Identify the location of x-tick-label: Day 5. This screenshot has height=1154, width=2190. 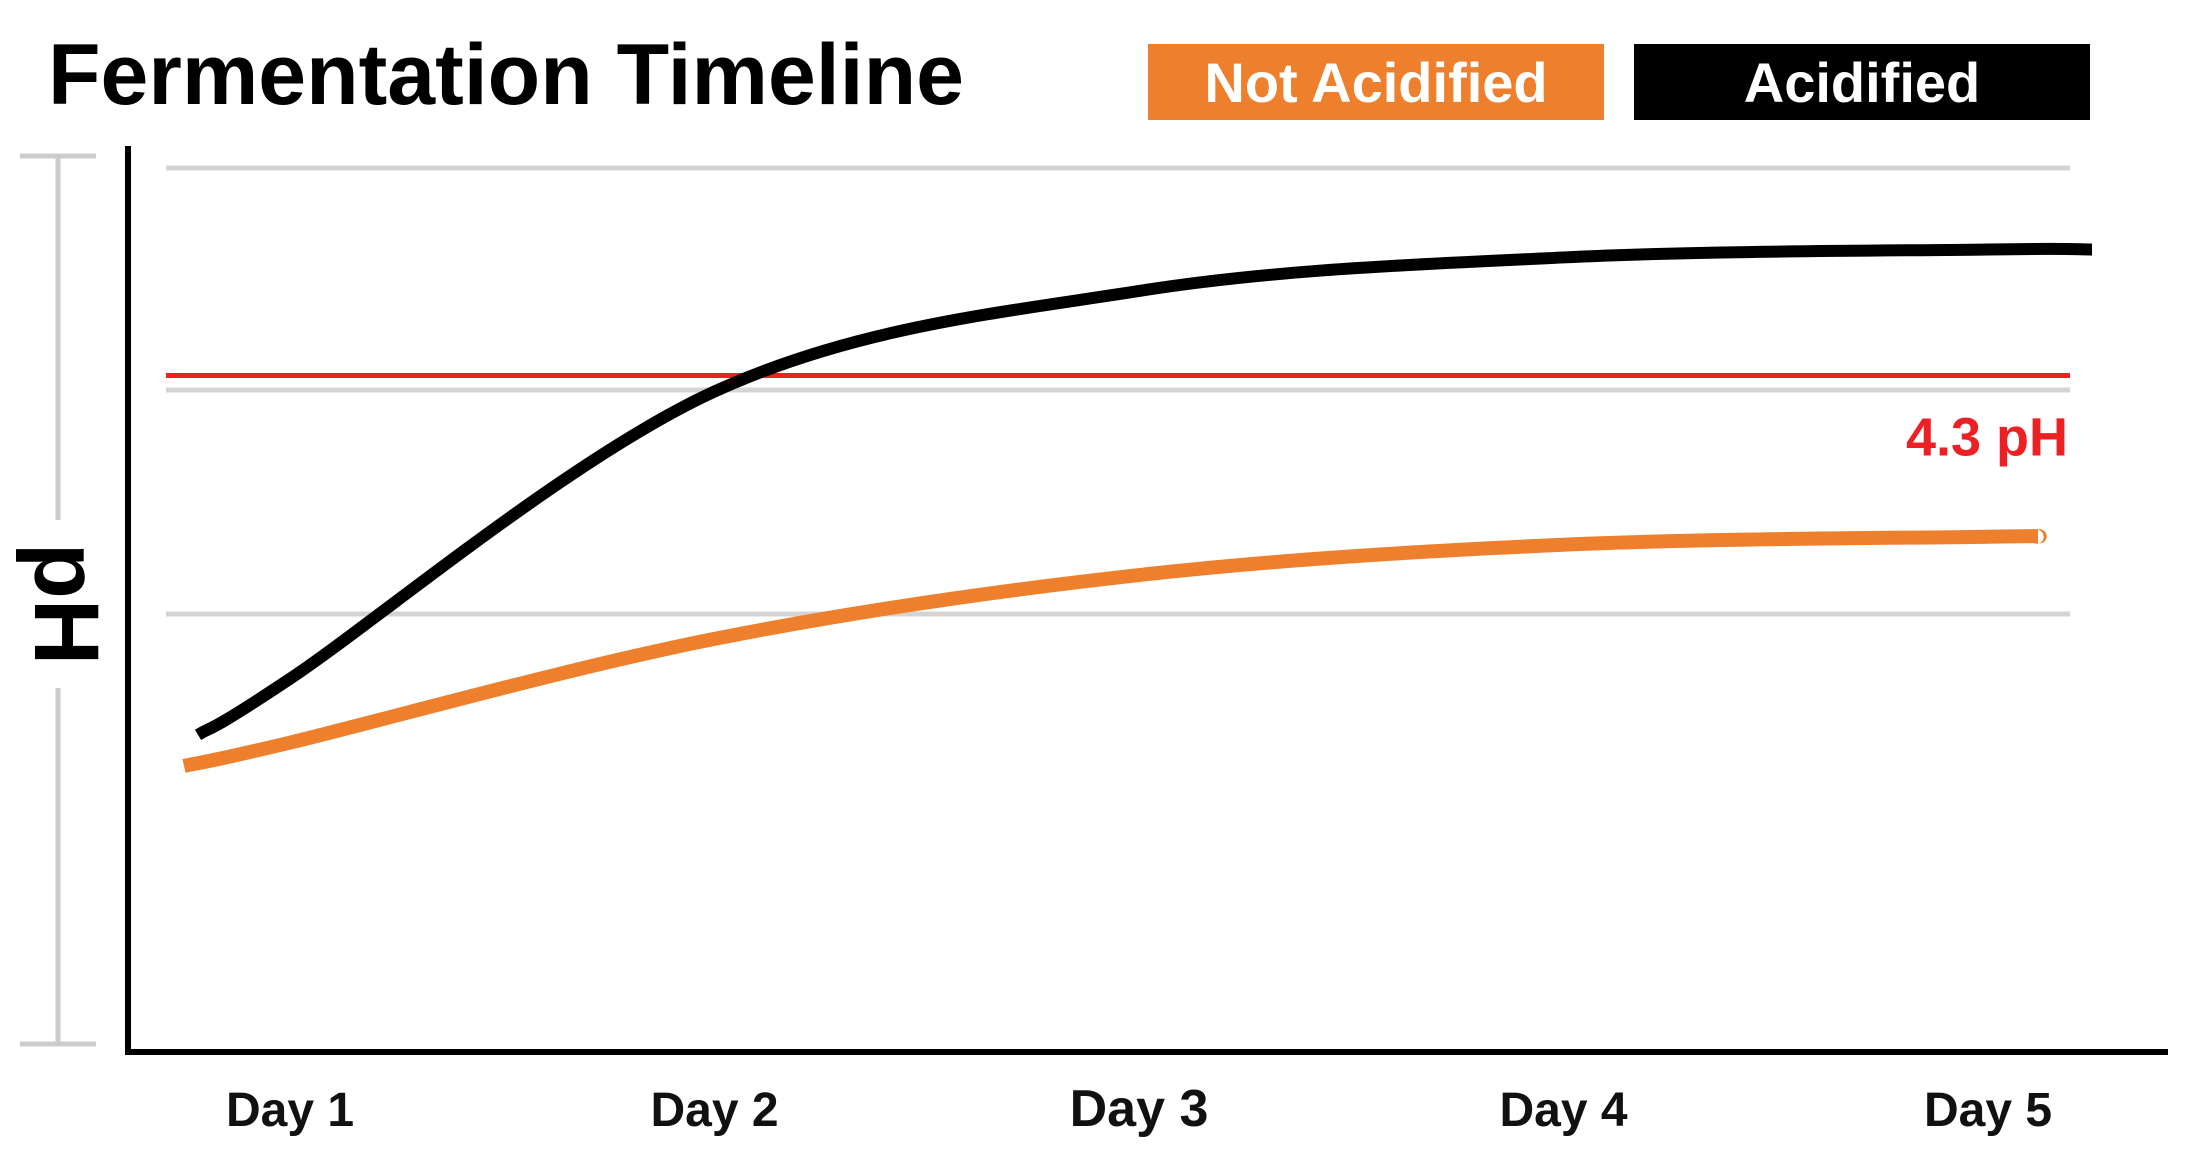
(1988, 1110).